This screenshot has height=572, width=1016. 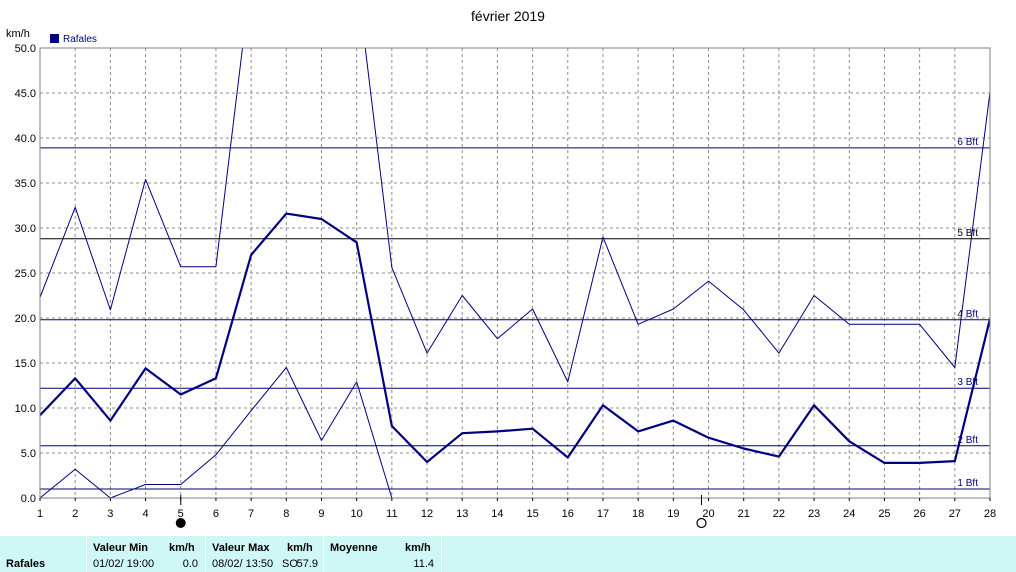 I want to click on x-tick-label: 14, so click(x=497, y=514).